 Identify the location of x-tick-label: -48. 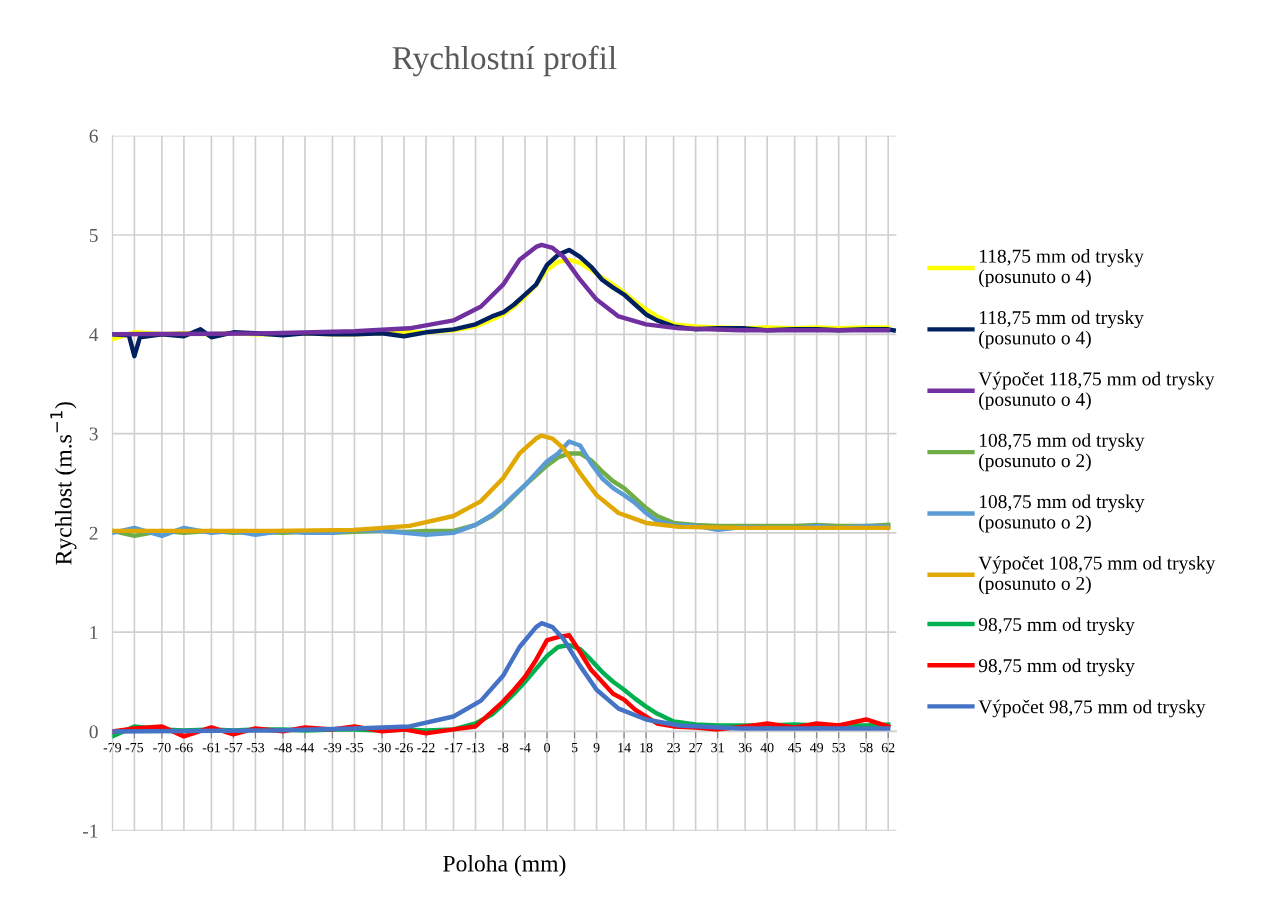
(283, 747).